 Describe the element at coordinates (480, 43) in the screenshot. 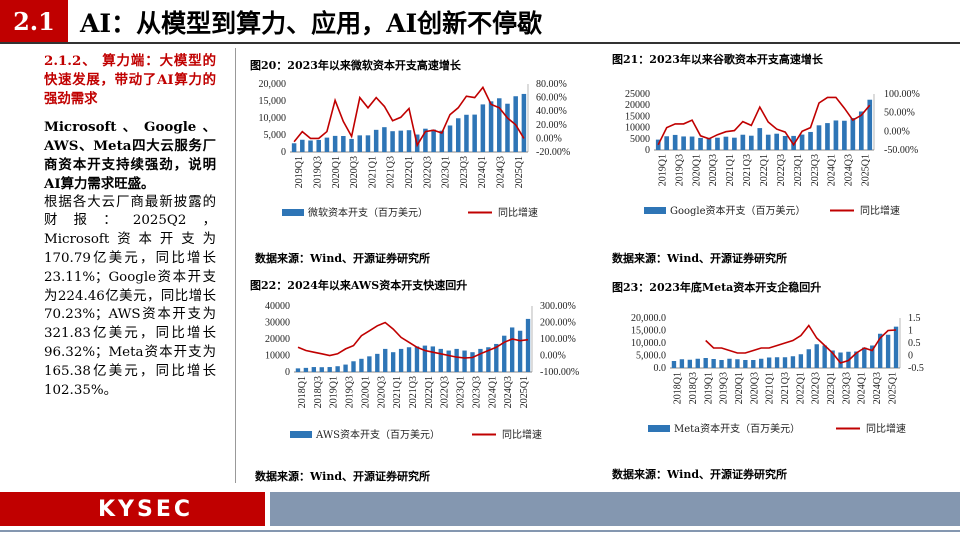

I see `title-divider` at that location.